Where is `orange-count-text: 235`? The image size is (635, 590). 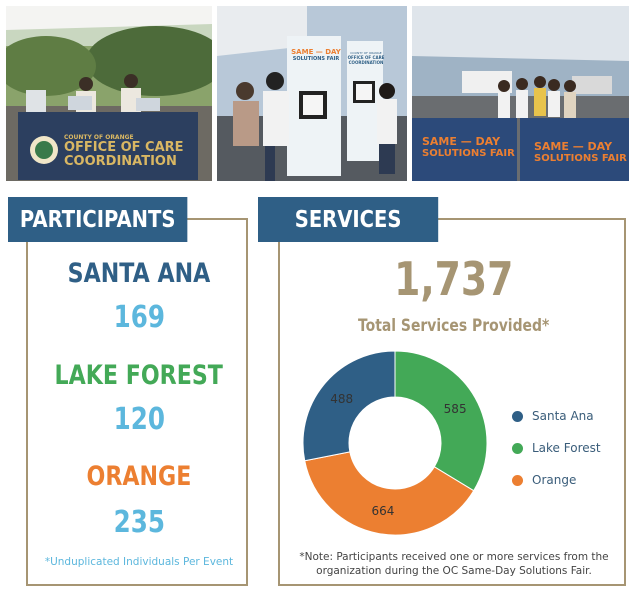 orange-count-text: 235 is located at coordinates (139, 522).